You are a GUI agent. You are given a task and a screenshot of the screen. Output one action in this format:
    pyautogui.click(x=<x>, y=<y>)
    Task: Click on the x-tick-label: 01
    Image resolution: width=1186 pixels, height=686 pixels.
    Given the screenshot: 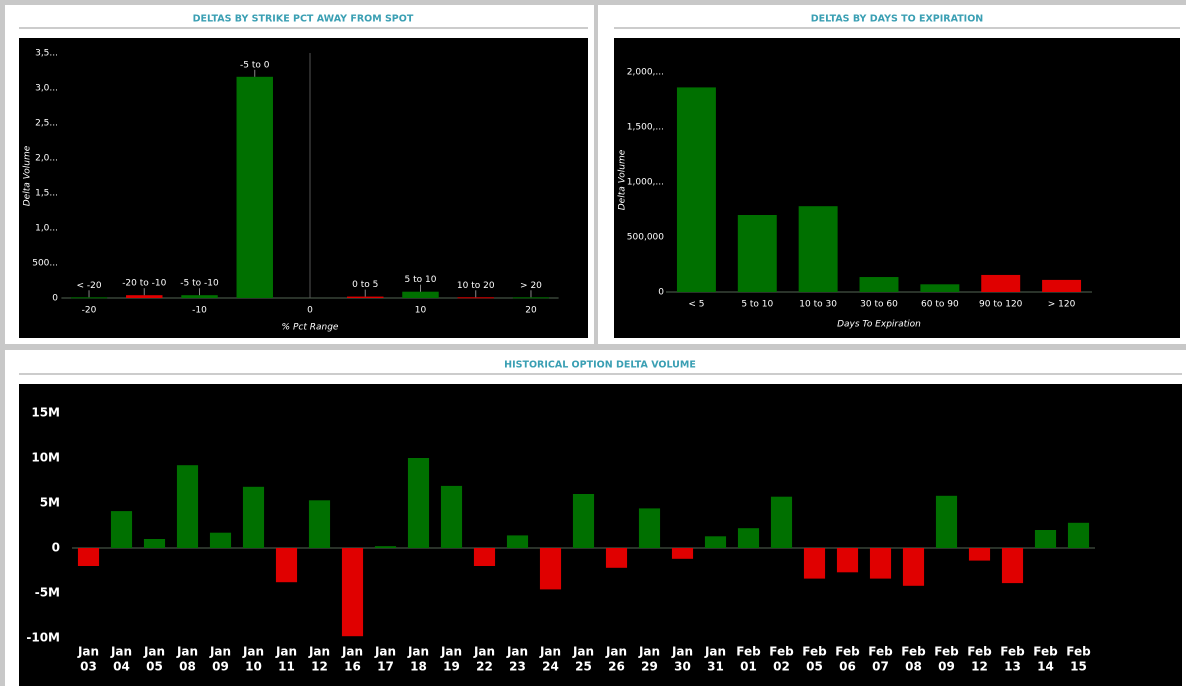 What is the action you would take?
    pyautogui.click(x=748, y=667)
    